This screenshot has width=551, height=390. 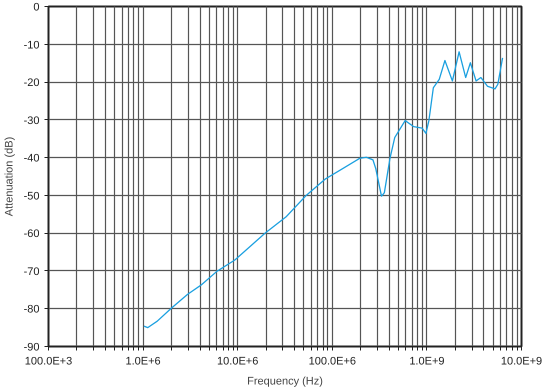 What do you see at coordinates (237, 362) in the screenshot?
I see `x-tick-label: 10.0E+6` at bounding box center [237, 362].